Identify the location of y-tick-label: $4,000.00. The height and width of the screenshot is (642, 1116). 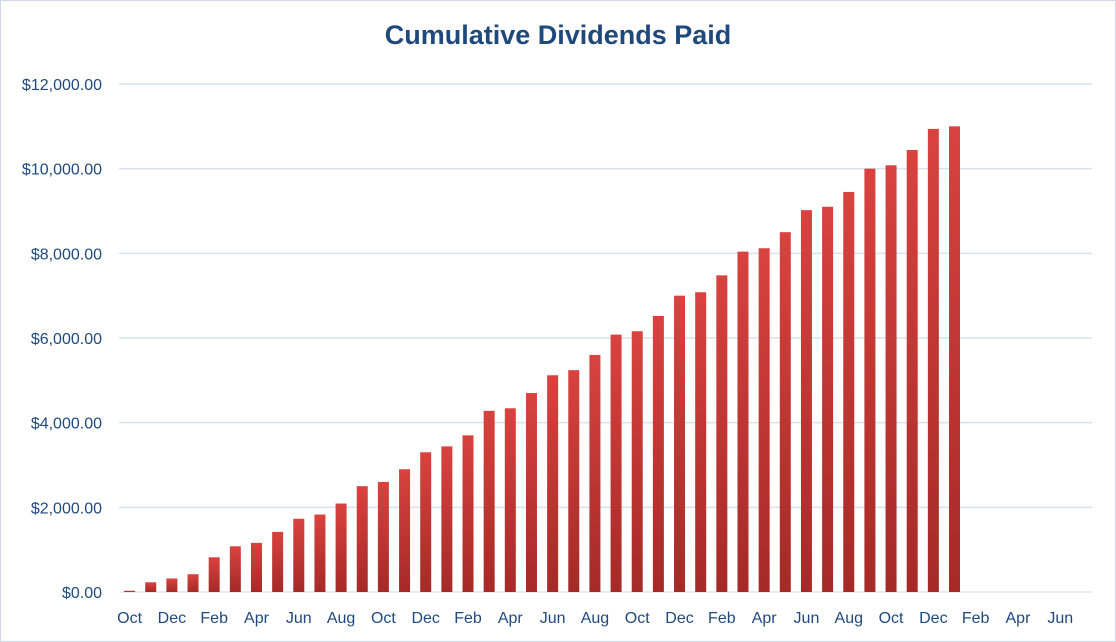
(66, 424).